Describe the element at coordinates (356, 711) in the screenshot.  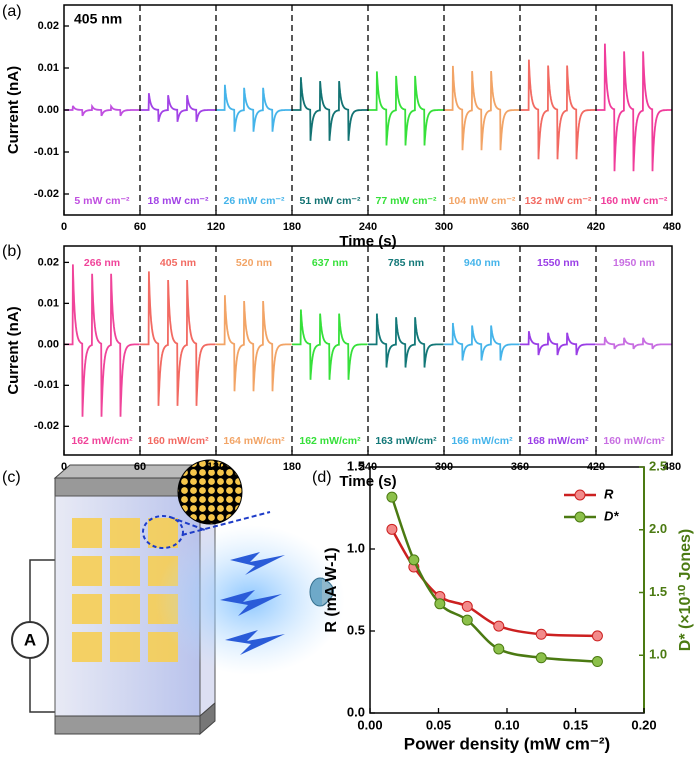
I see `y-tick-label: 0.0` at that location.